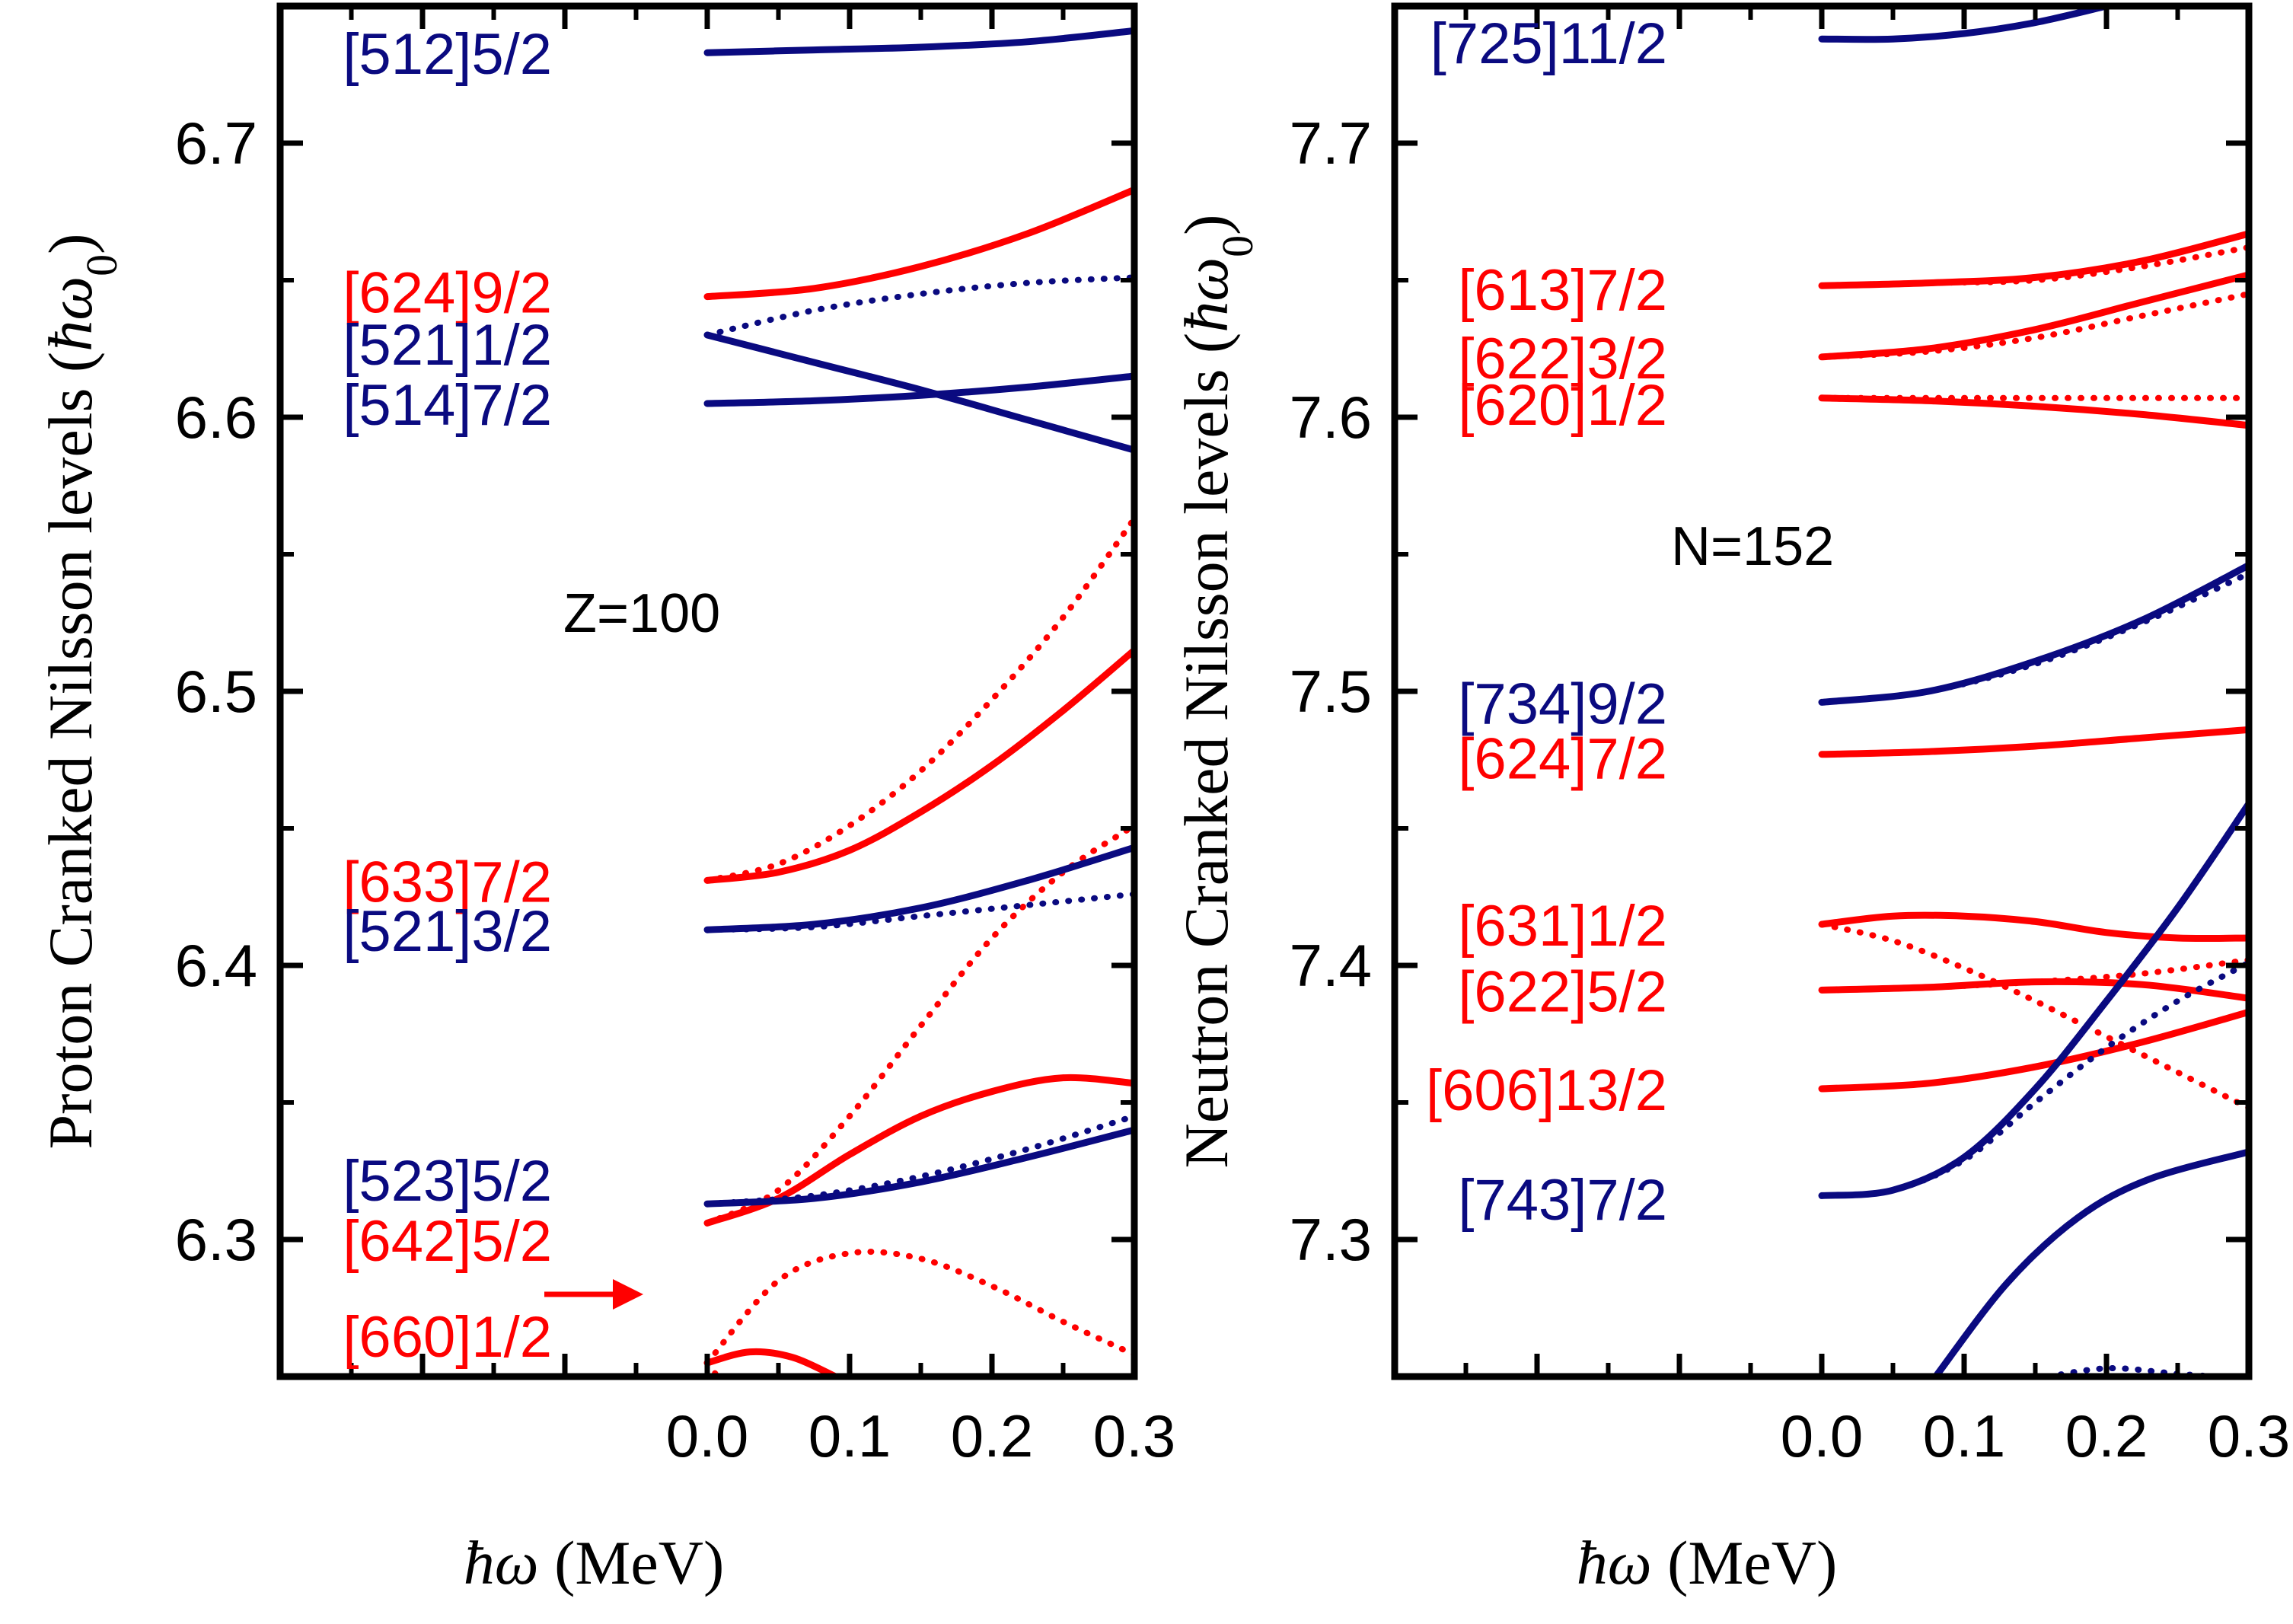 The height and width of the screenshot is (1624, 2293). What do you see at coordinates (918, 765) in the screenshot?
I see `proton-series-6-red-solid` at bounding box center [918, 765].